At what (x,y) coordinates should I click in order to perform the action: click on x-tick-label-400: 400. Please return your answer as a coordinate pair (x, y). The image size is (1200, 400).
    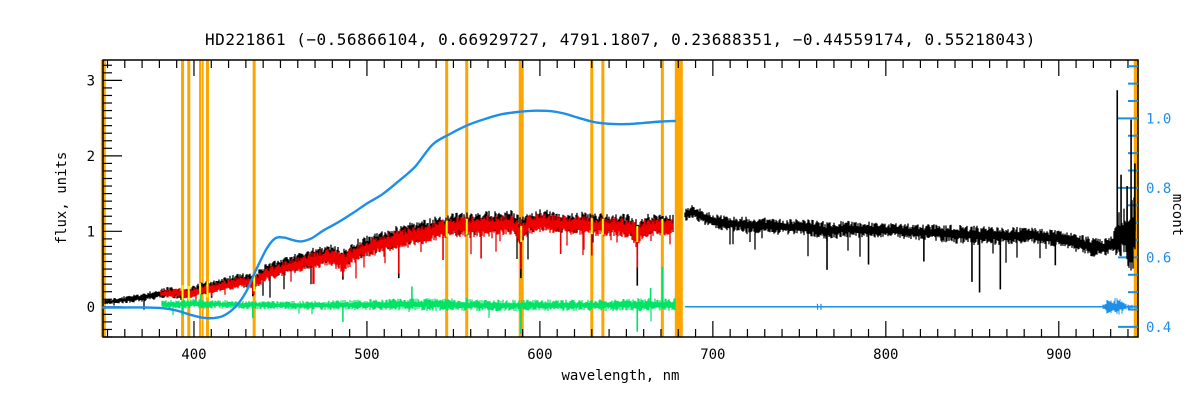
    Looking at the image, I should click on (193, 355).